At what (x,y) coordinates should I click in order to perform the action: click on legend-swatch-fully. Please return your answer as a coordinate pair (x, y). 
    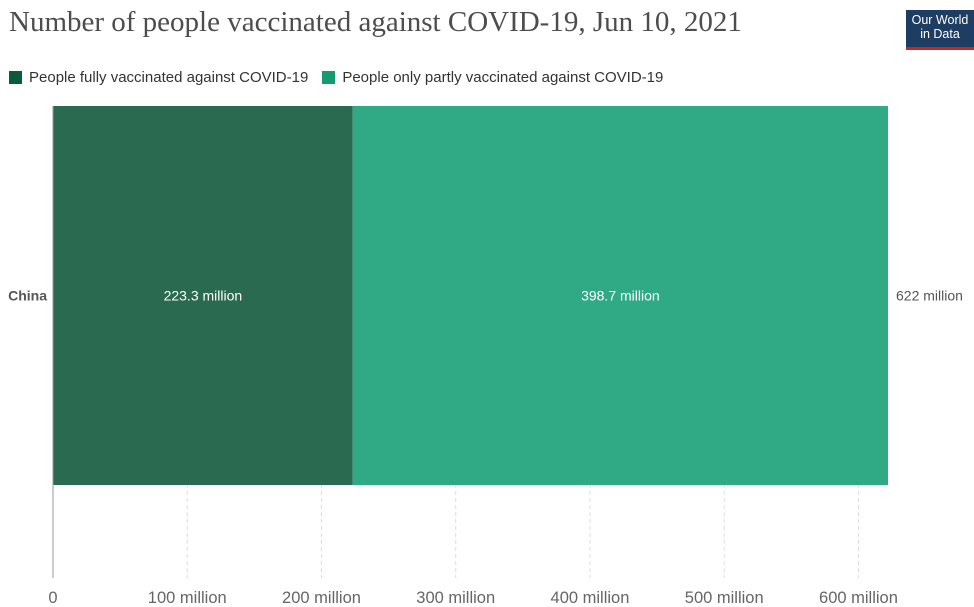
    Looking at the image, I should click on (15, 77).